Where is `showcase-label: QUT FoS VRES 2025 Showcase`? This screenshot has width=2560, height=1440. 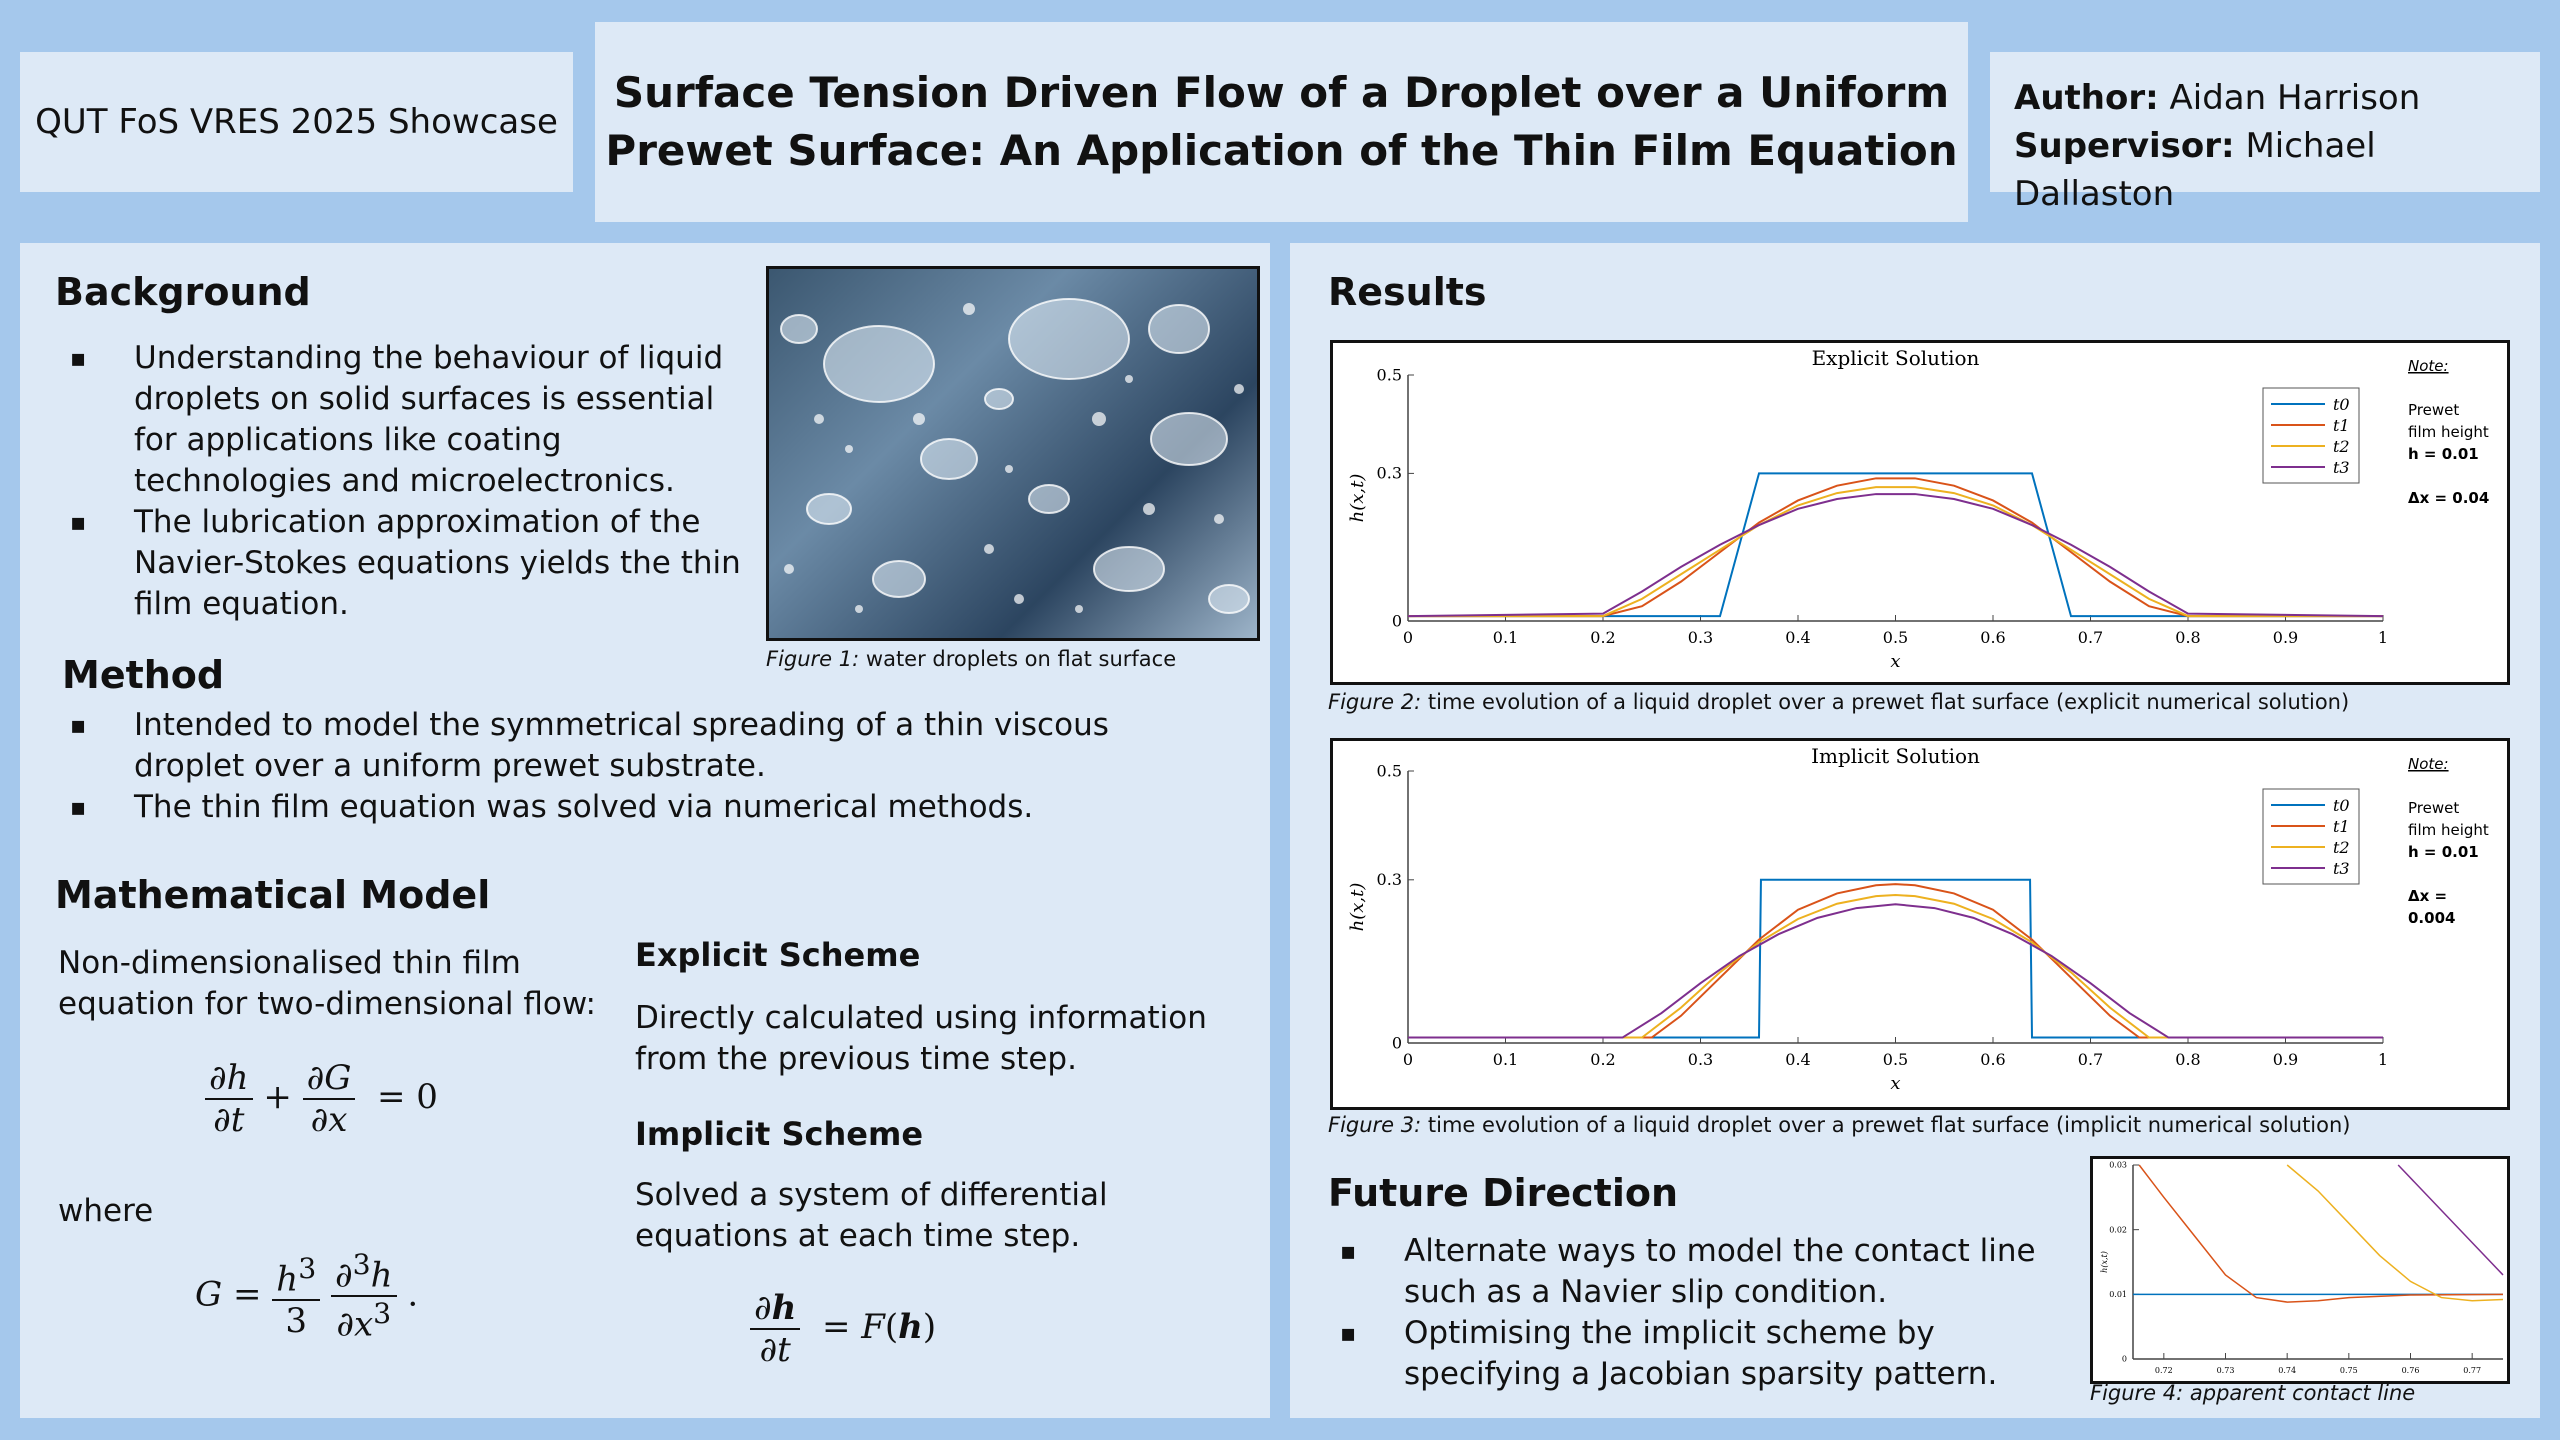 showcase-label: QUT FoS VRES 2025 Showcase is located at coordinates (296, 122).